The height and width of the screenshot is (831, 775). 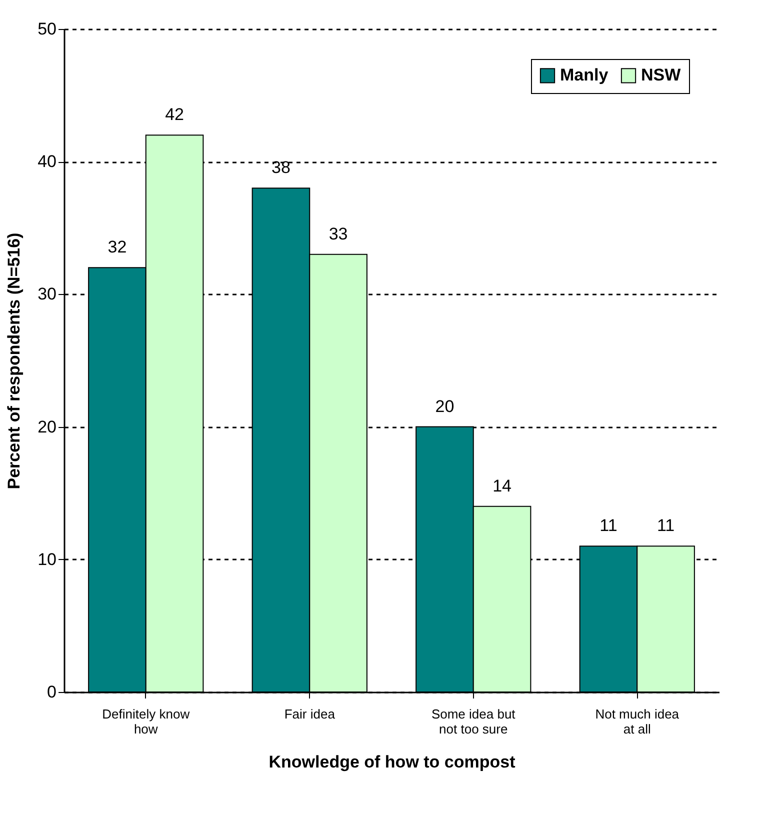 I want to click on data-label: 32, so click(x=117, y=247).